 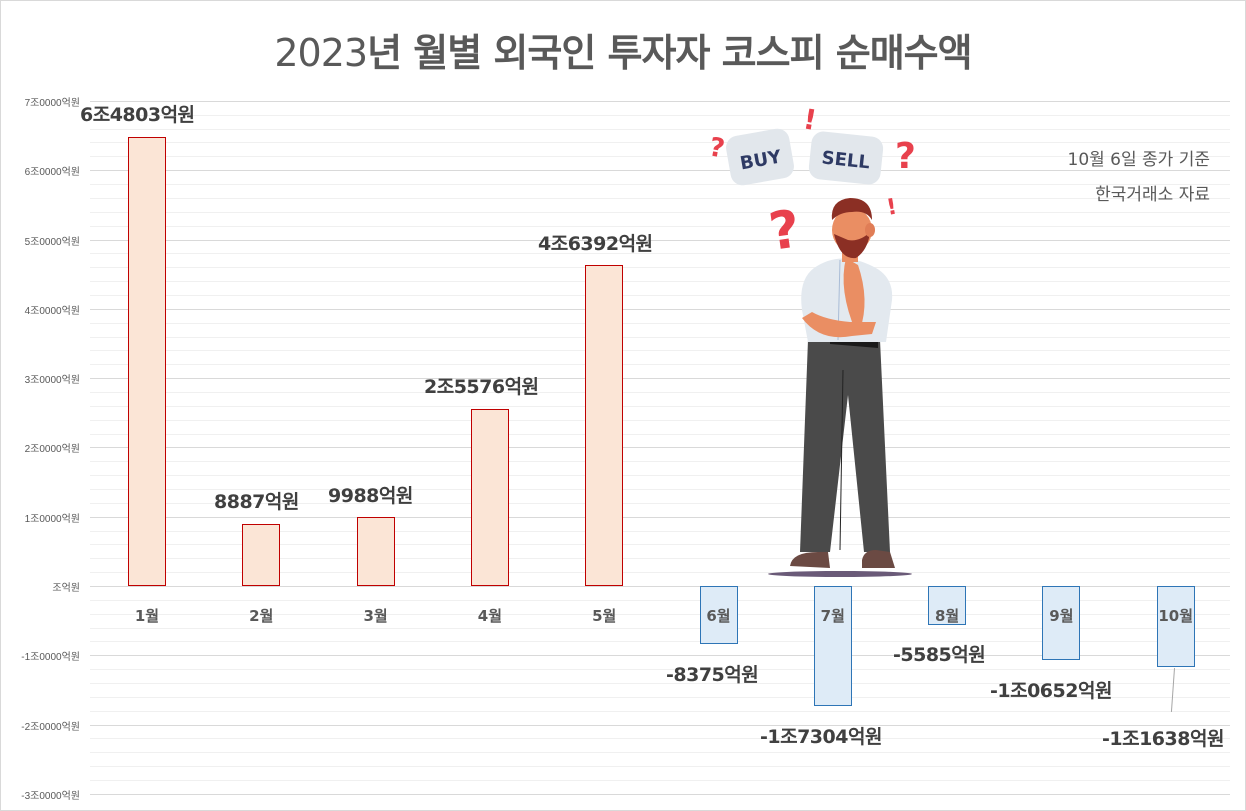 What do you see at coordinates (712, 675) in the screenshot?
I see `data-label: -8375억원` at bounding box center [712, 675].